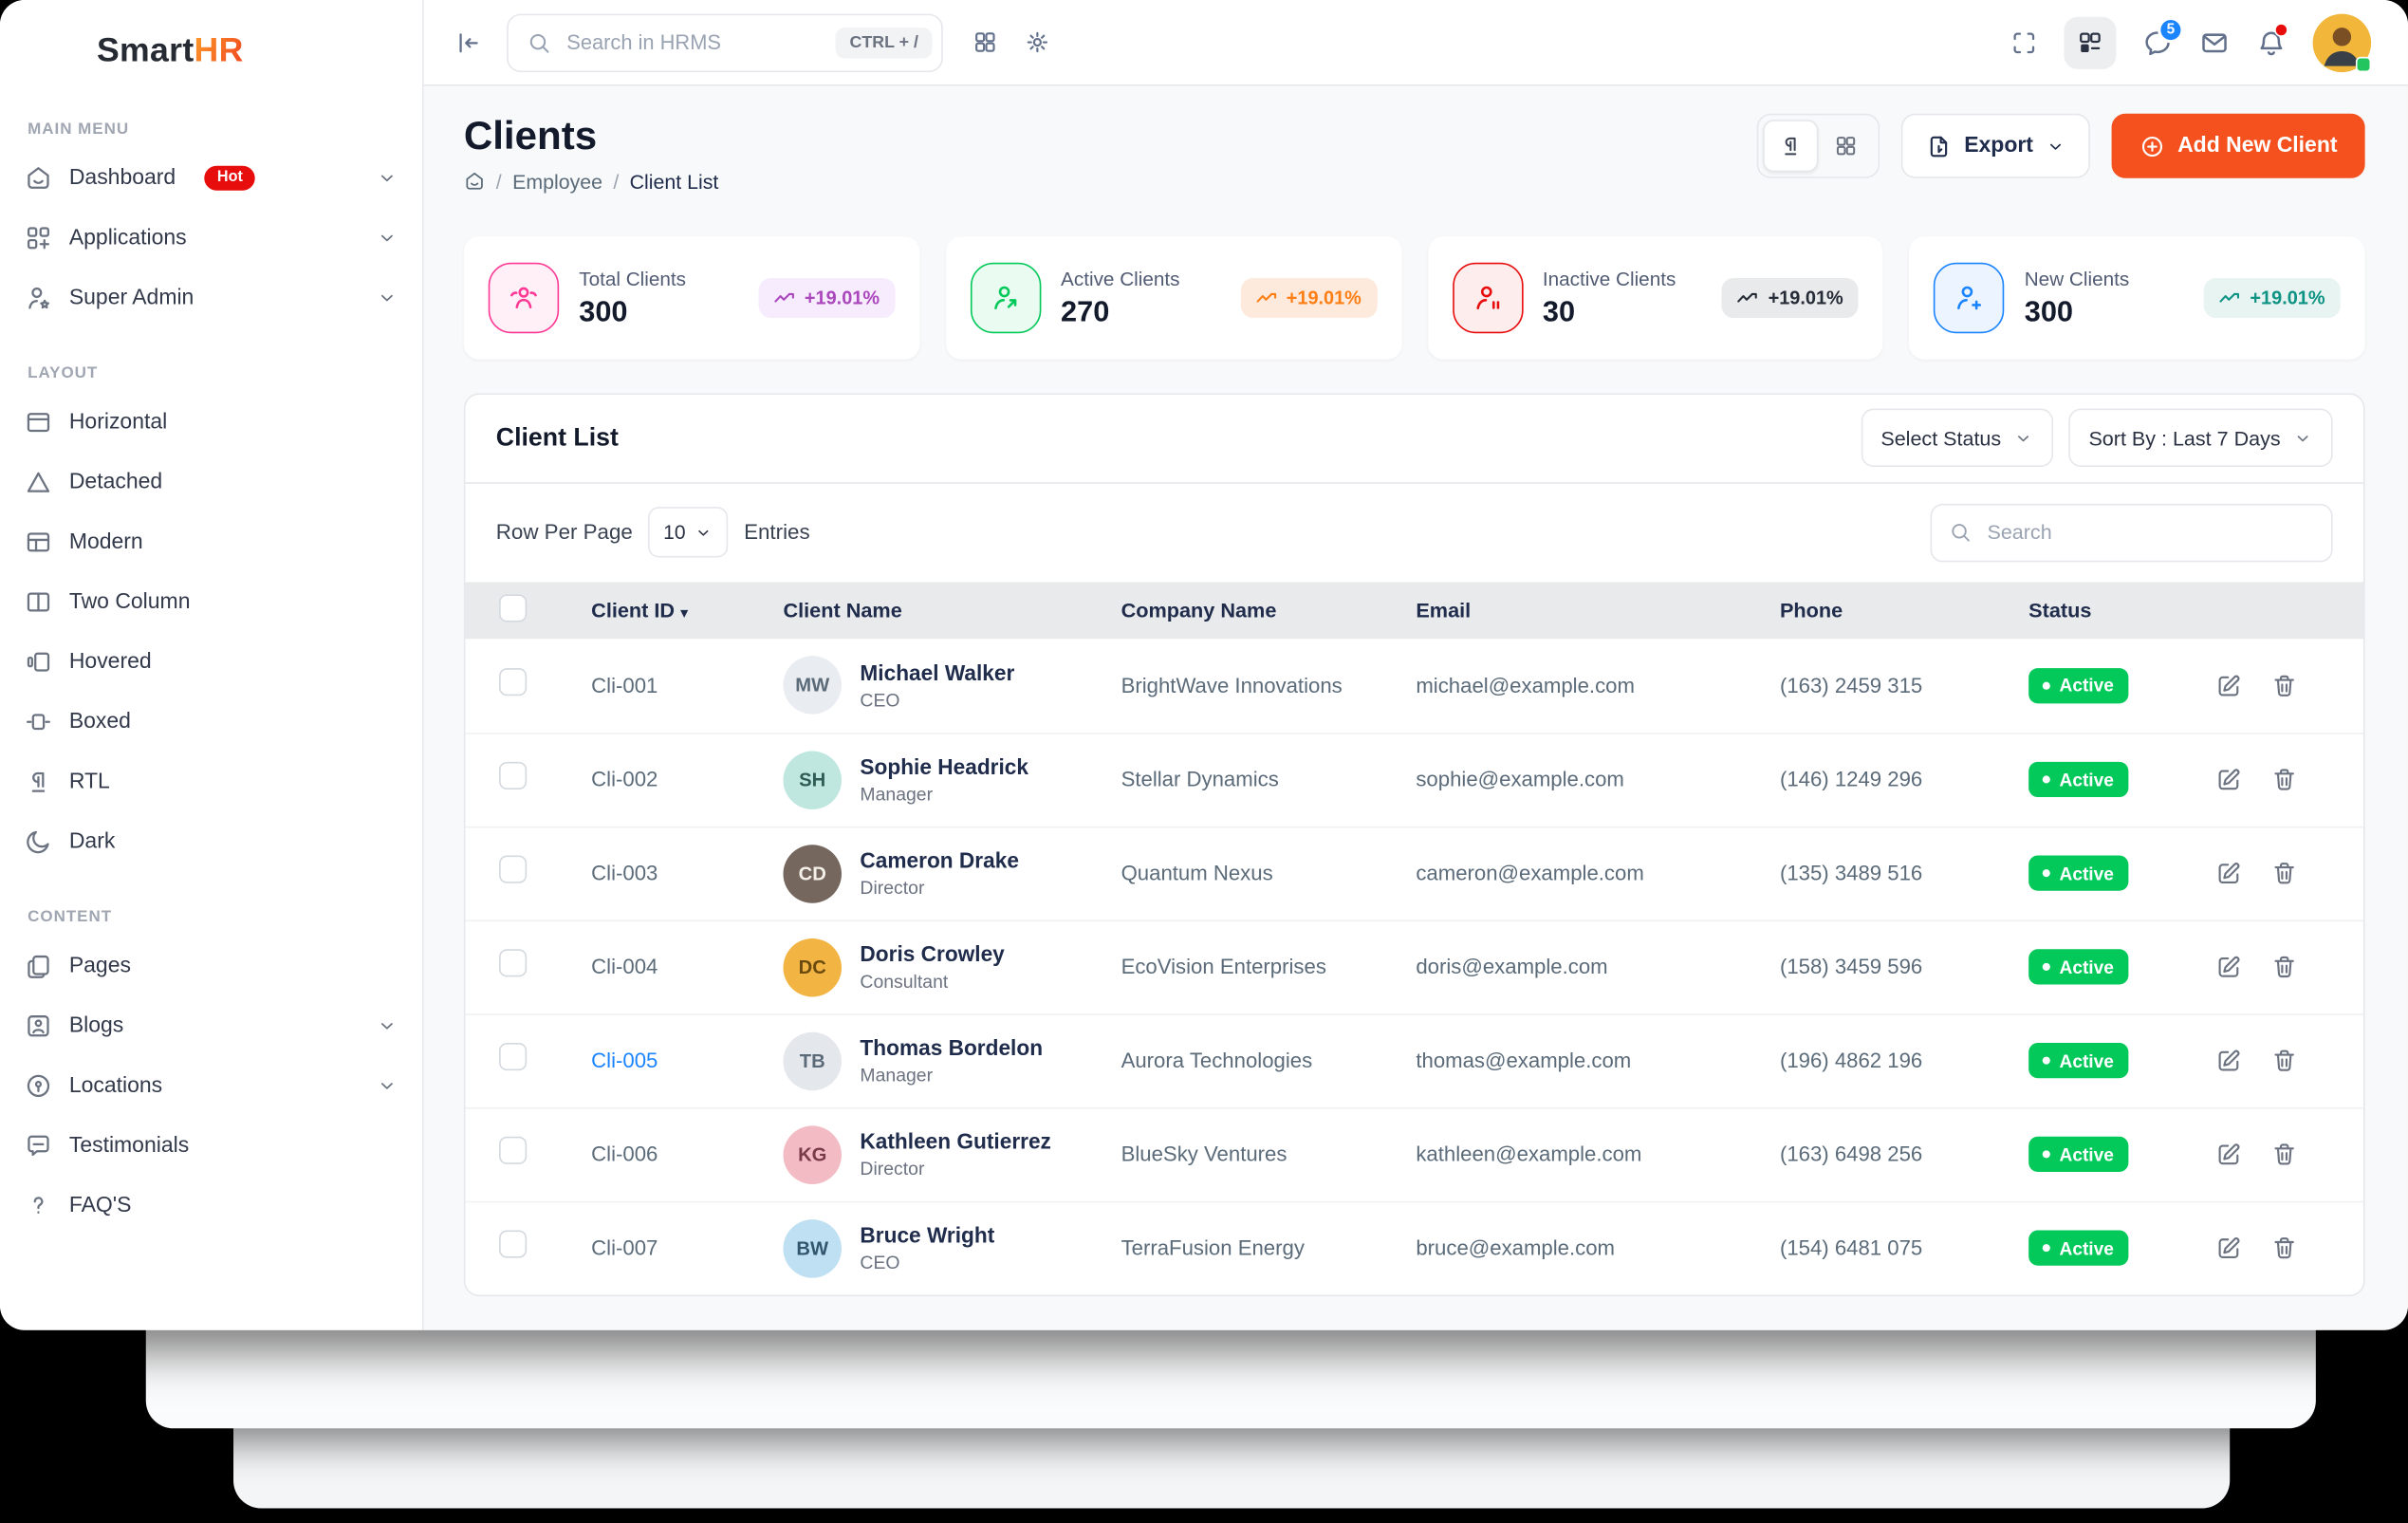  What do you see at coordinates (1529, 1154) in the screenshot?
I see `client-email: kathleen@example.com` at bounding box center [1529, 1154].